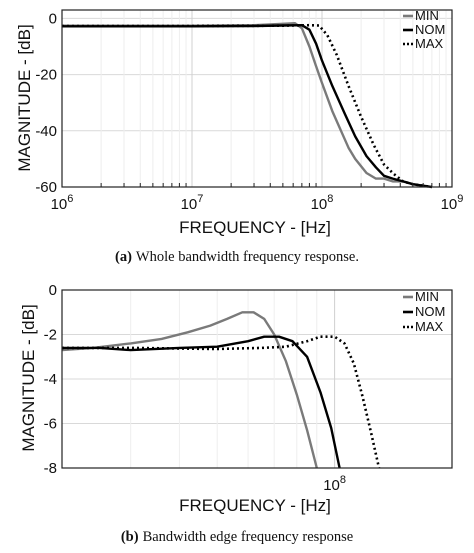  Describe the element at coordinates (50, 424) in the screenshot. I see `panel-b-y-tick-label: -6` at that location.